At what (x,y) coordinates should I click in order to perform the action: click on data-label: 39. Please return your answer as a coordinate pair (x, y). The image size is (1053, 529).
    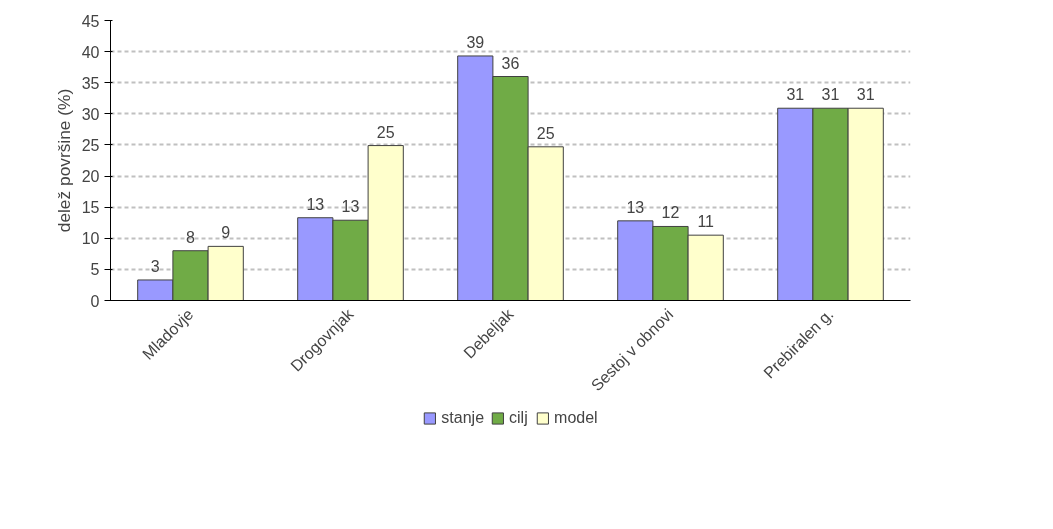
    Looking at the image, I should click on (475, 42).